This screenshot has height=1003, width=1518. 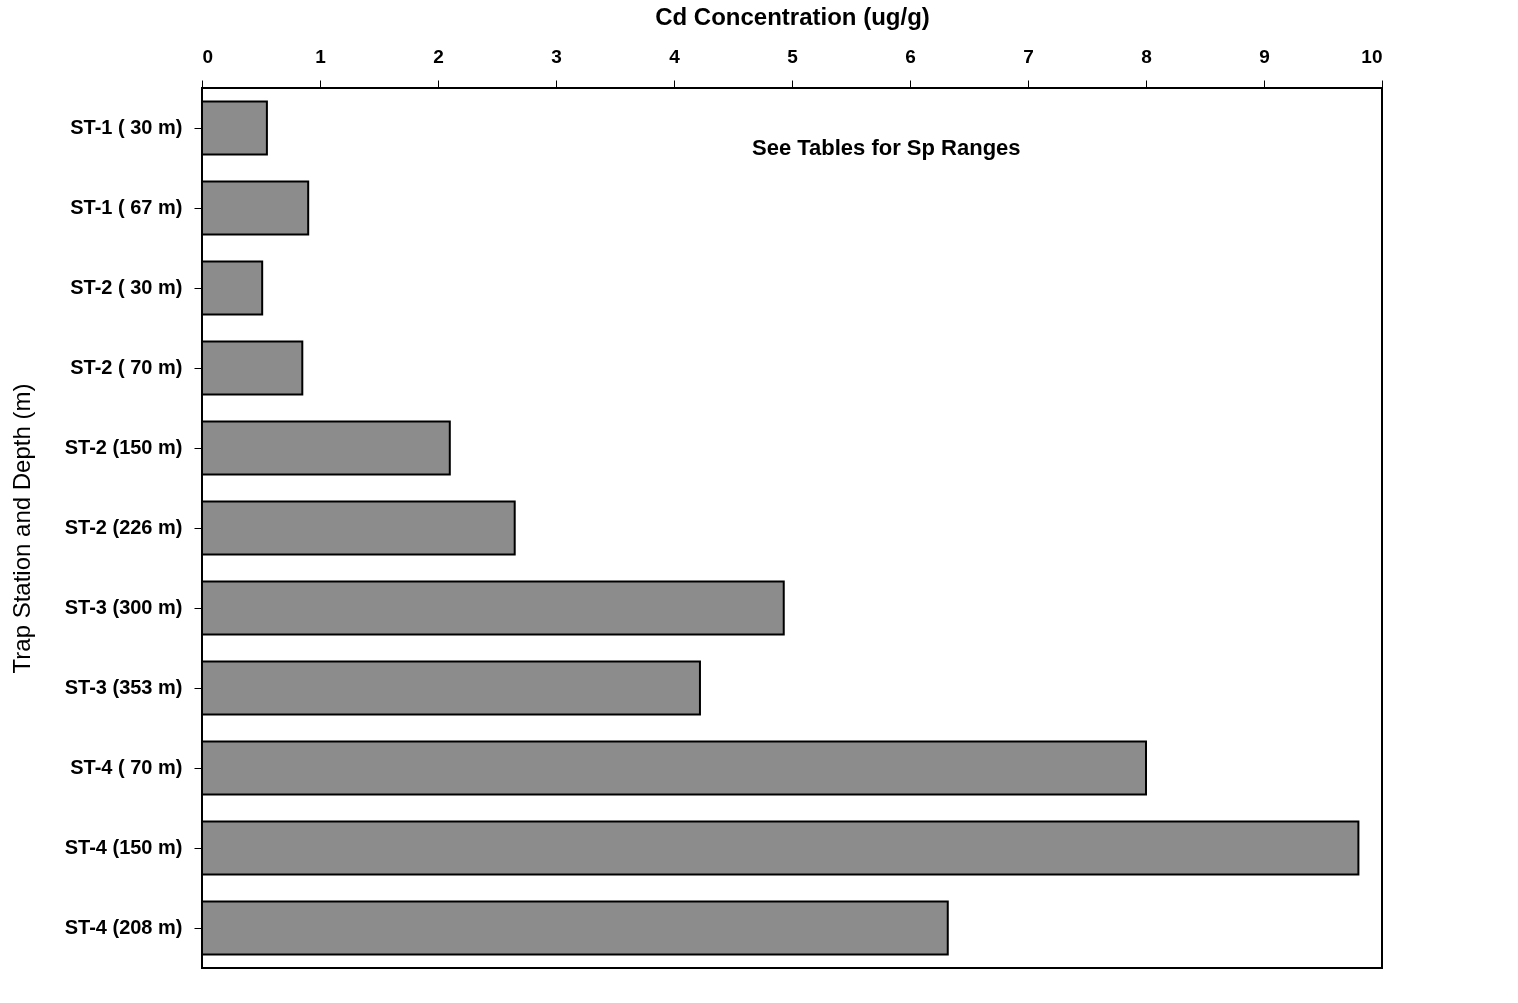 What do you see at coordinates (21, 528) in the screenshot?
I see `y-axis-title: Trap Station and Depth (m)` at bounding box center [21, 528].